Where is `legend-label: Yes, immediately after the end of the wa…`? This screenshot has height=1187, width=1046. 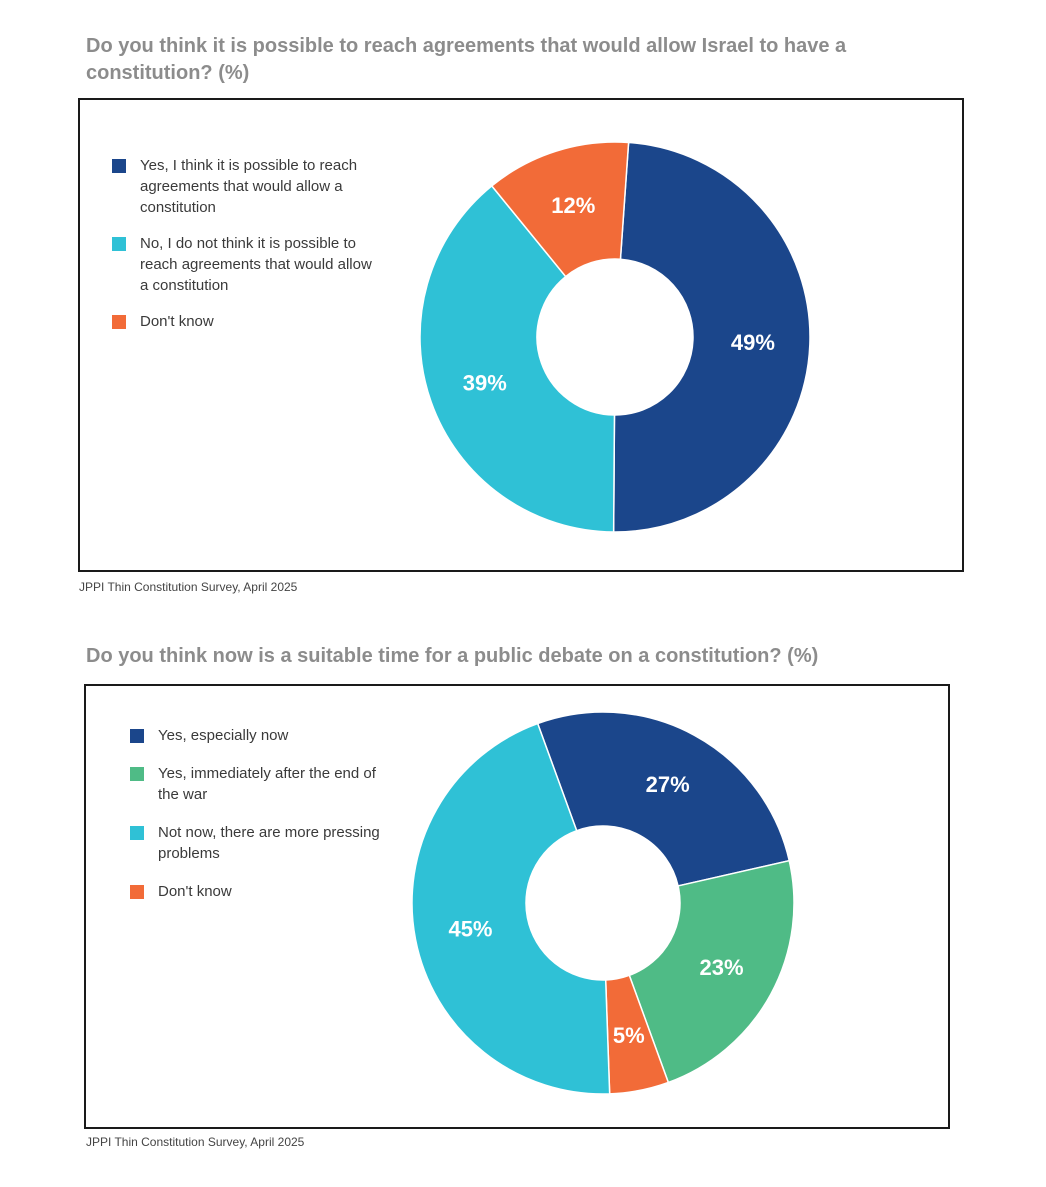
legend-label: Yes, immediately after the end of the wa… is located at coordinates (267, 784).